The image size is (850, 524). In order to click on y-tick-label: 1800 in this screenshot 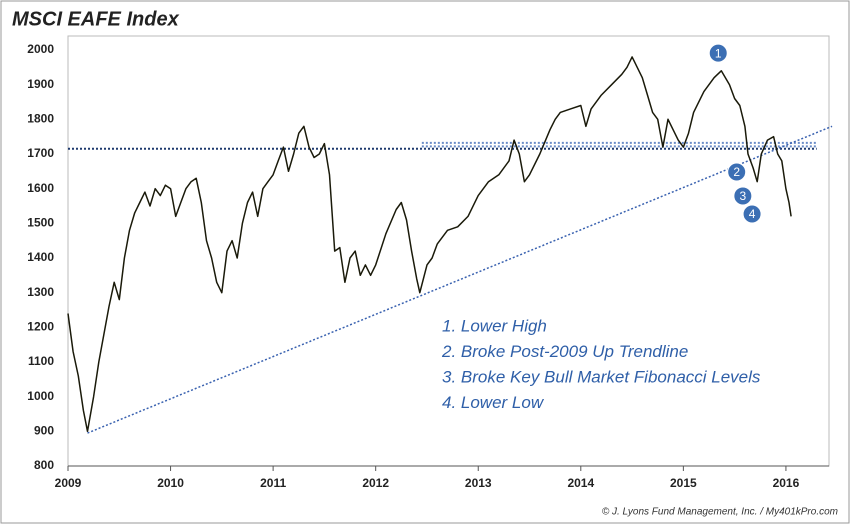, I will do `click(40, 119)`.